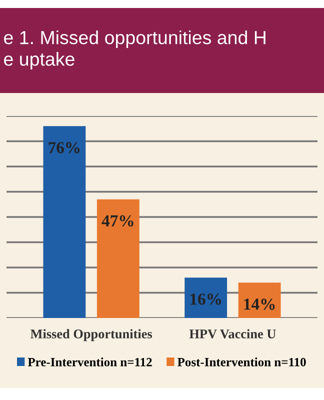 This screenshot has width=324, height=400. Describe the element at coordinates (91, 335) in the screenshot. I see `x-tick-label: Missed Opportunities` at that location.